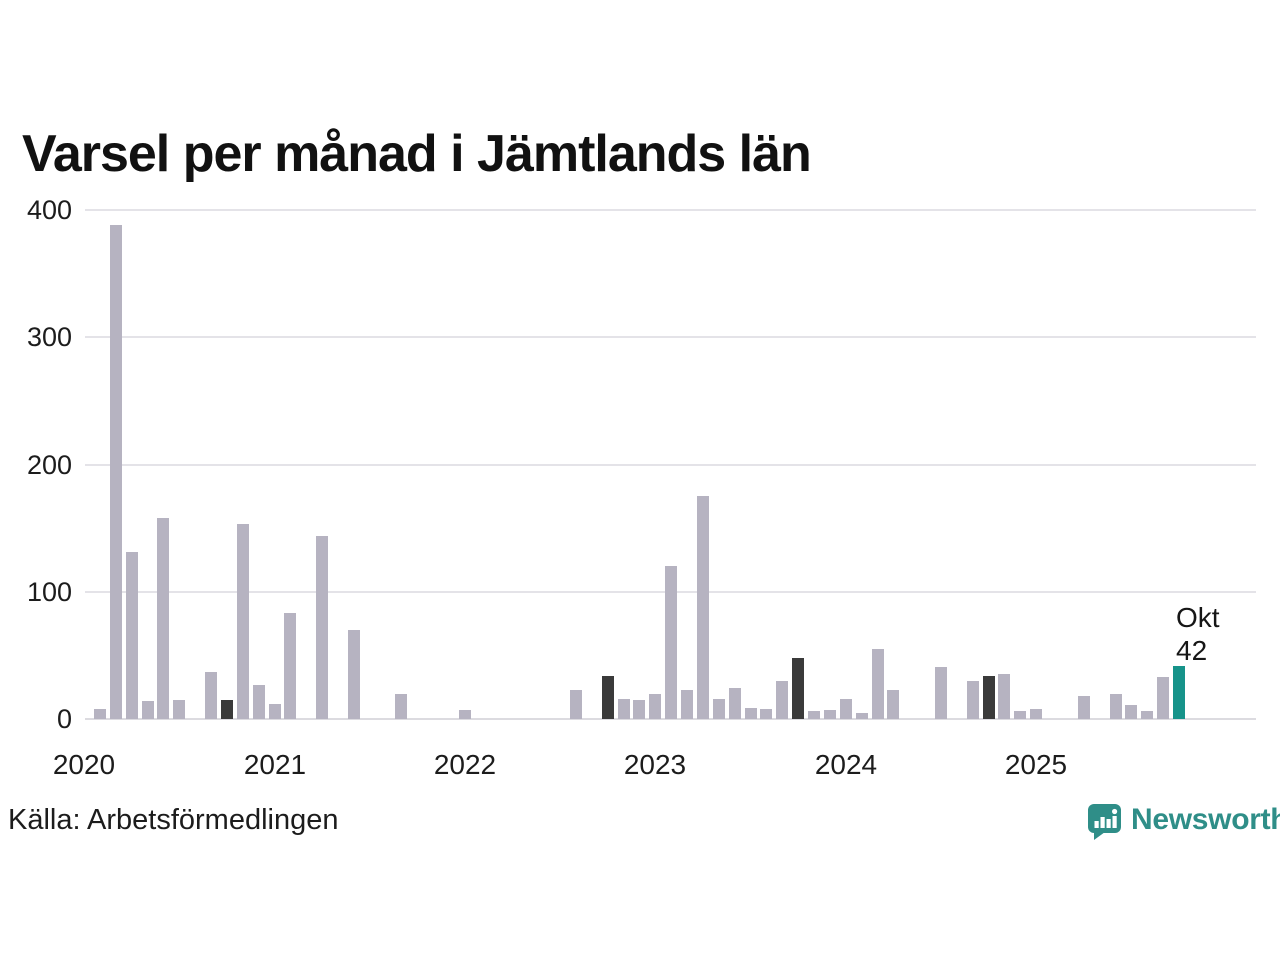  What do you see at coordinates (1198, 617) in the screenshot?
I see `annotation-month-label: Okt` at bounding box center [1198, 617].